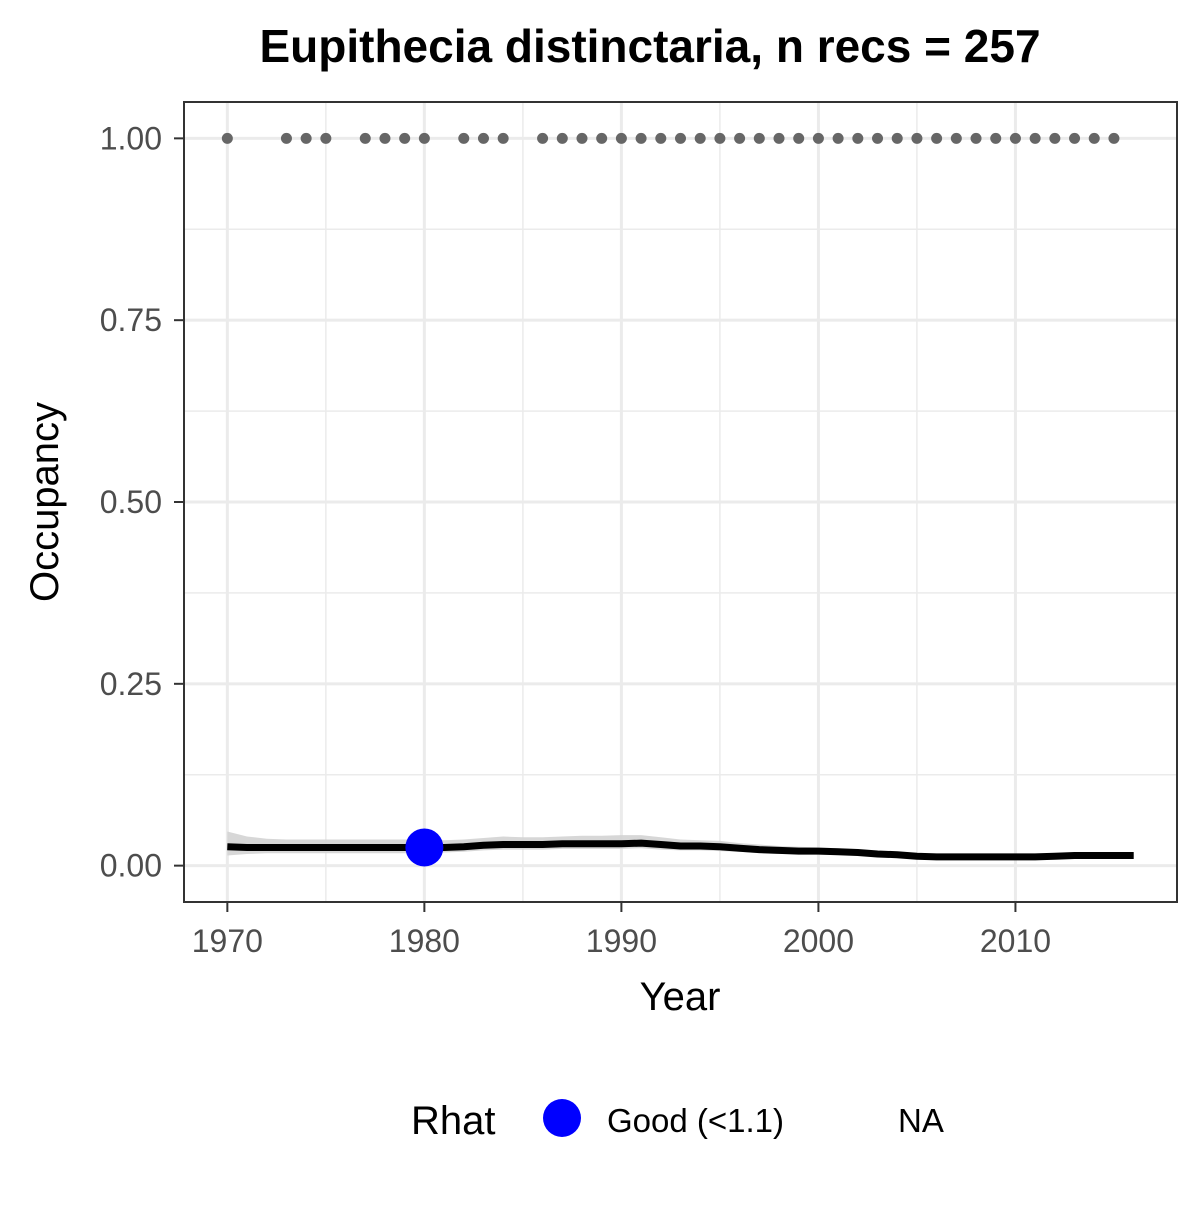  Describe the element at coordinates (649, 46) in the screenshot. I see `chart-title: Eupithecia distinctaria, n recs = 257` at that location.